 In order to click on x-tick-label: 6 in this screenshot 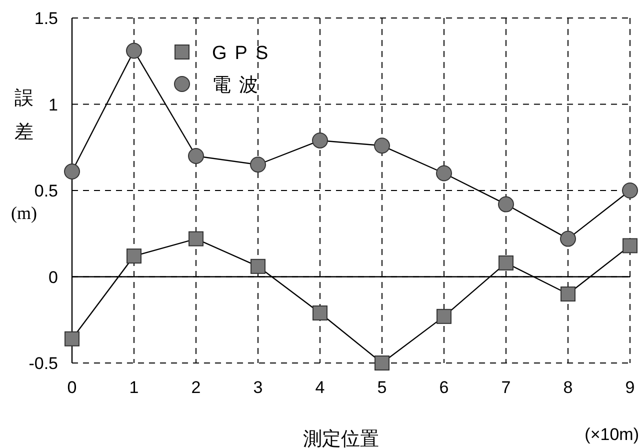, I will do `click(444, 387)`.